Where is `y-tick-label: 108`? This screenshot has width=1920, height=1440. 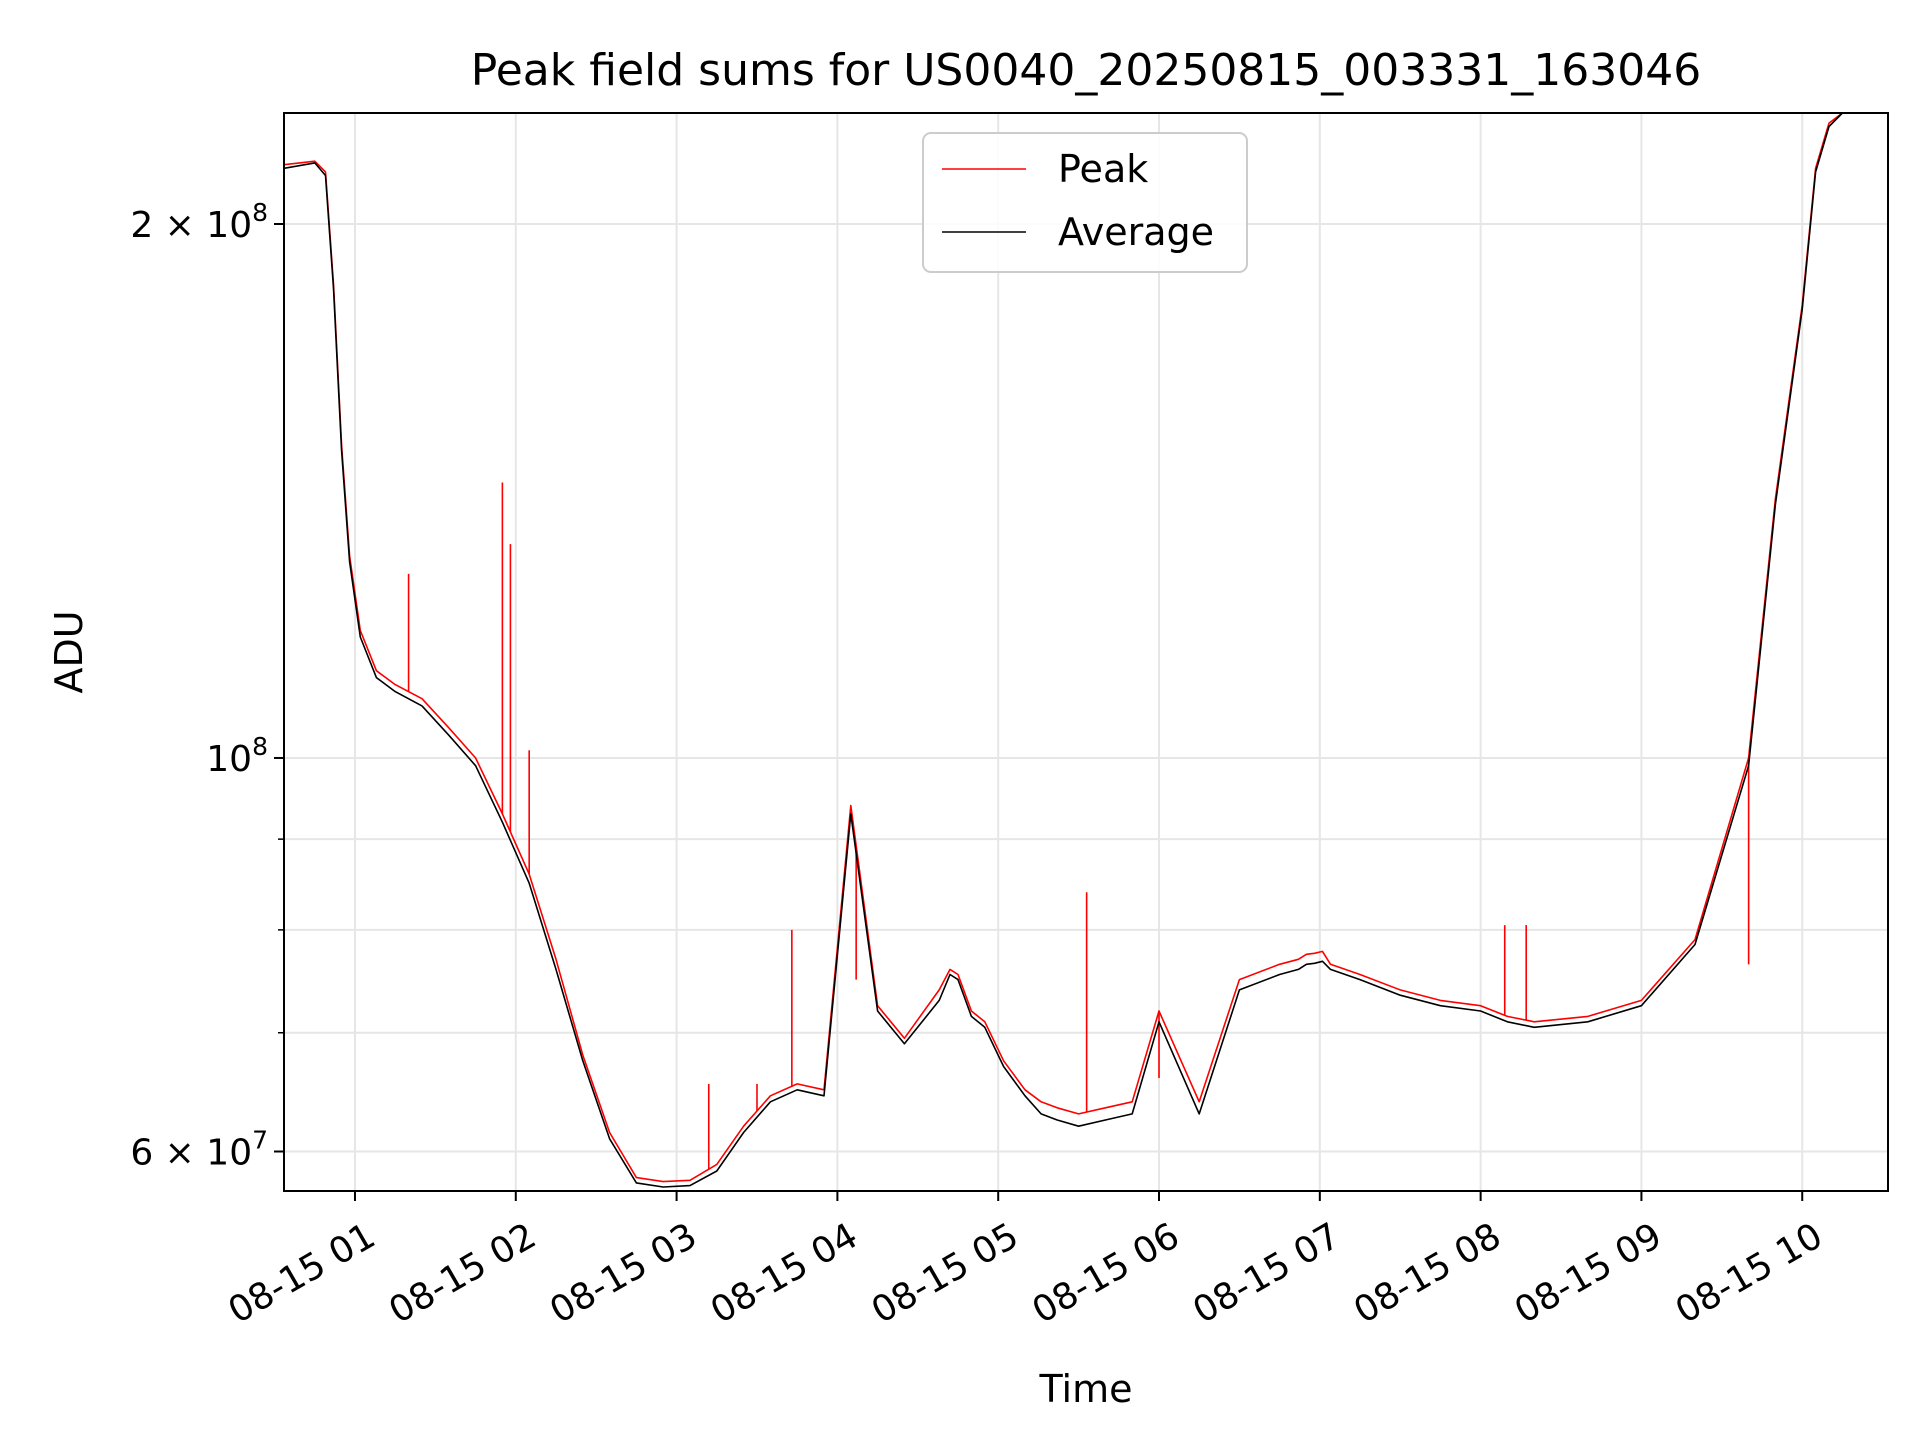
y-tick-label: 108 is located at coordinates (237, 756).